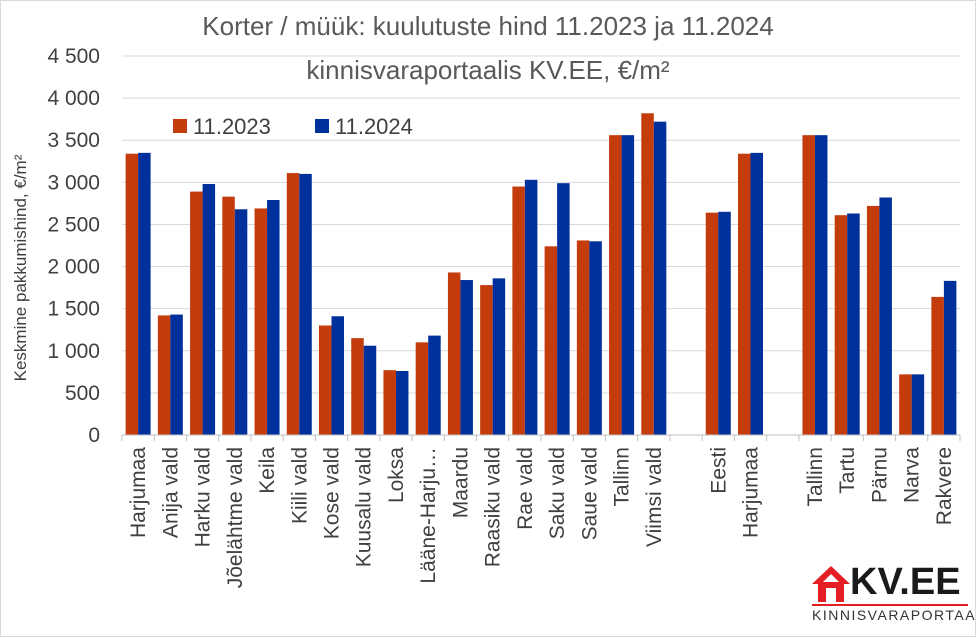 This screenshot has width=976, height=637. What do you see at coordinates (235, 517) in the screenshot?
I see `x-category-label: Jõelähtme vald` at bounding box center [235, 517].